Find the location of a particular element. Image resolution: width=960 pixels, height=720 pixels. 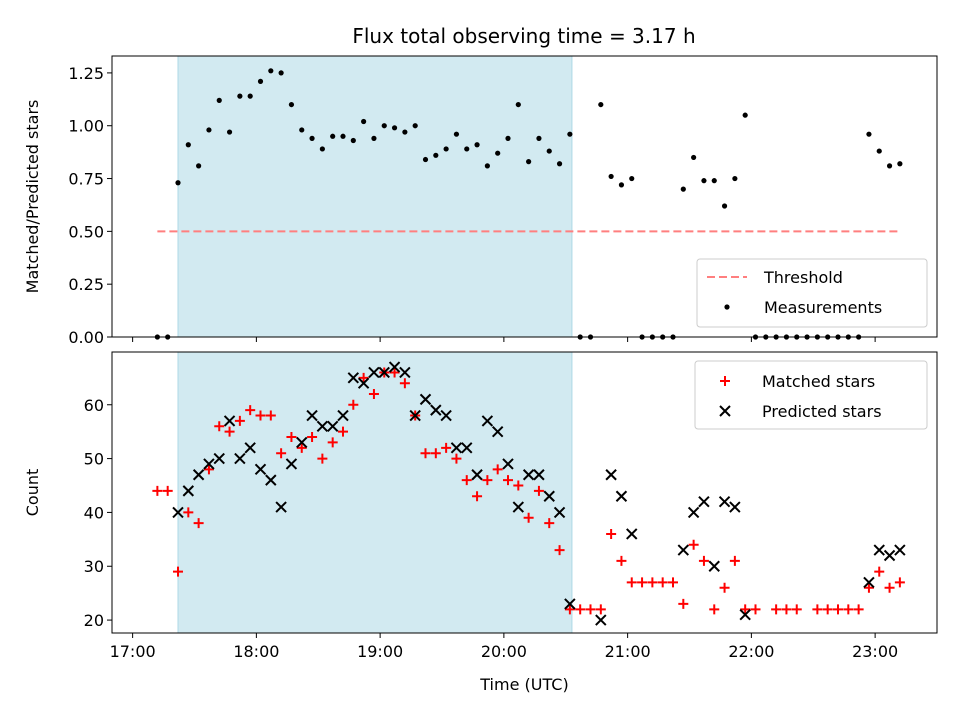

x-tick-label: 20:00 is located at coordinates (504, 651).